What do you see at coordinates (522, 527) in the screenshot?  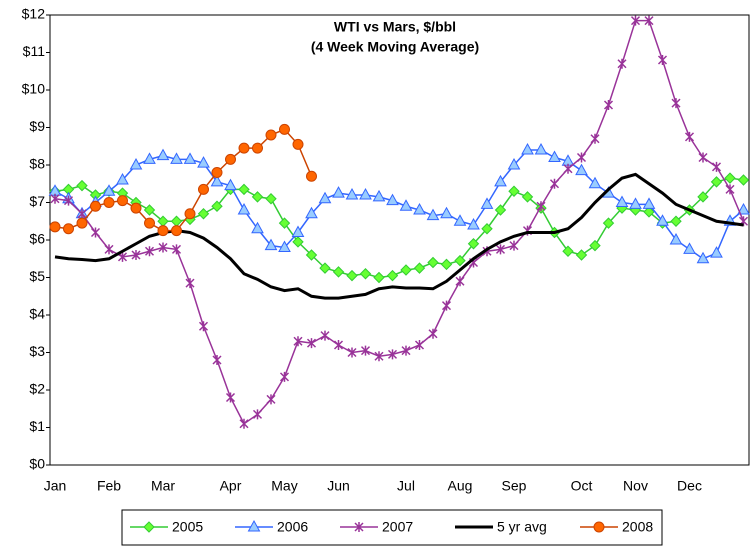 I see `legend-label: 5 yr avg` at bounding box center [522, 527].